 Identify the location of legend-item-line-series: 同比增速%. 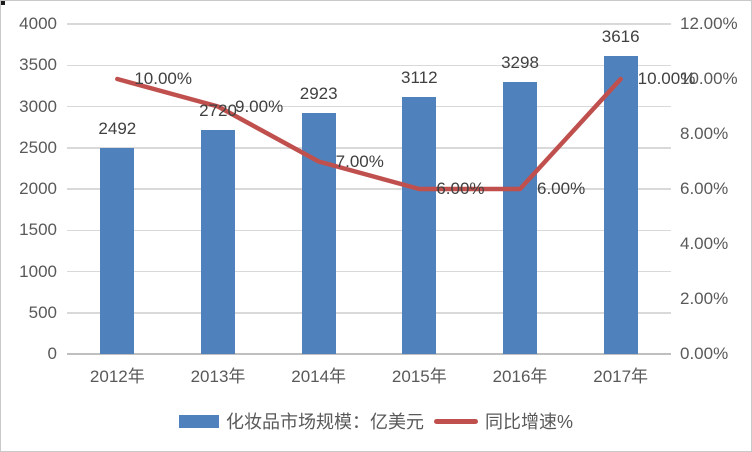
(498, 421).